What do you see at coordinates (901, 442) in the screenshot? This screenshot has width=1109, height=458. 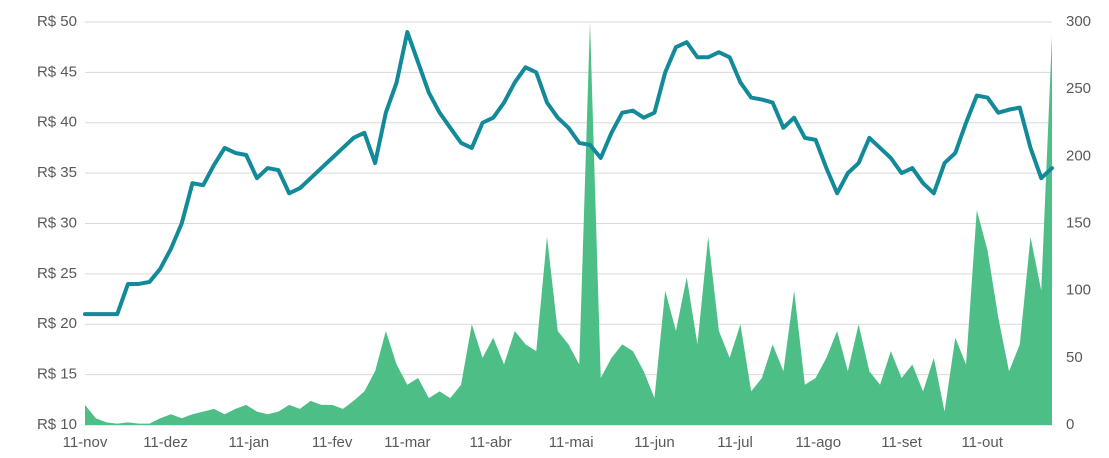 I see `x-tick-label: 11-set` at bounding box center [901, 442].